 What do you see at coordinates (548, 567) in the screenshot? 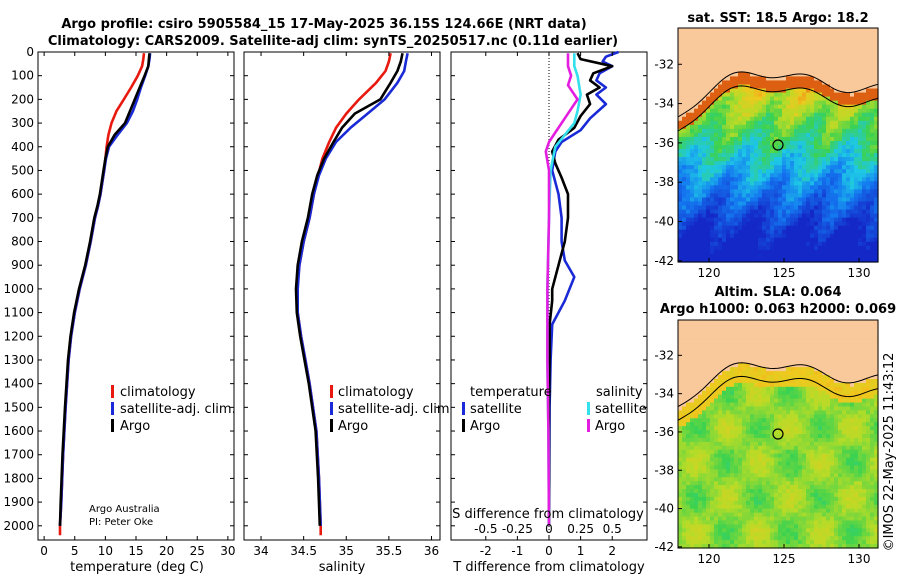
I see `difference-x-label: T difference from climatology` at bounding box center [548, 567].